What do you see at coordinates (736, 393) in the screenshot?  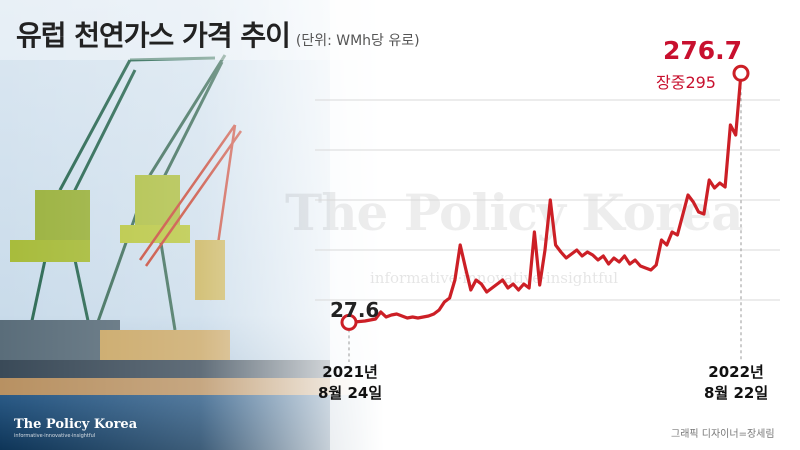 I see `end-date-day: 8월 22일` at bounding box center [736, 393].